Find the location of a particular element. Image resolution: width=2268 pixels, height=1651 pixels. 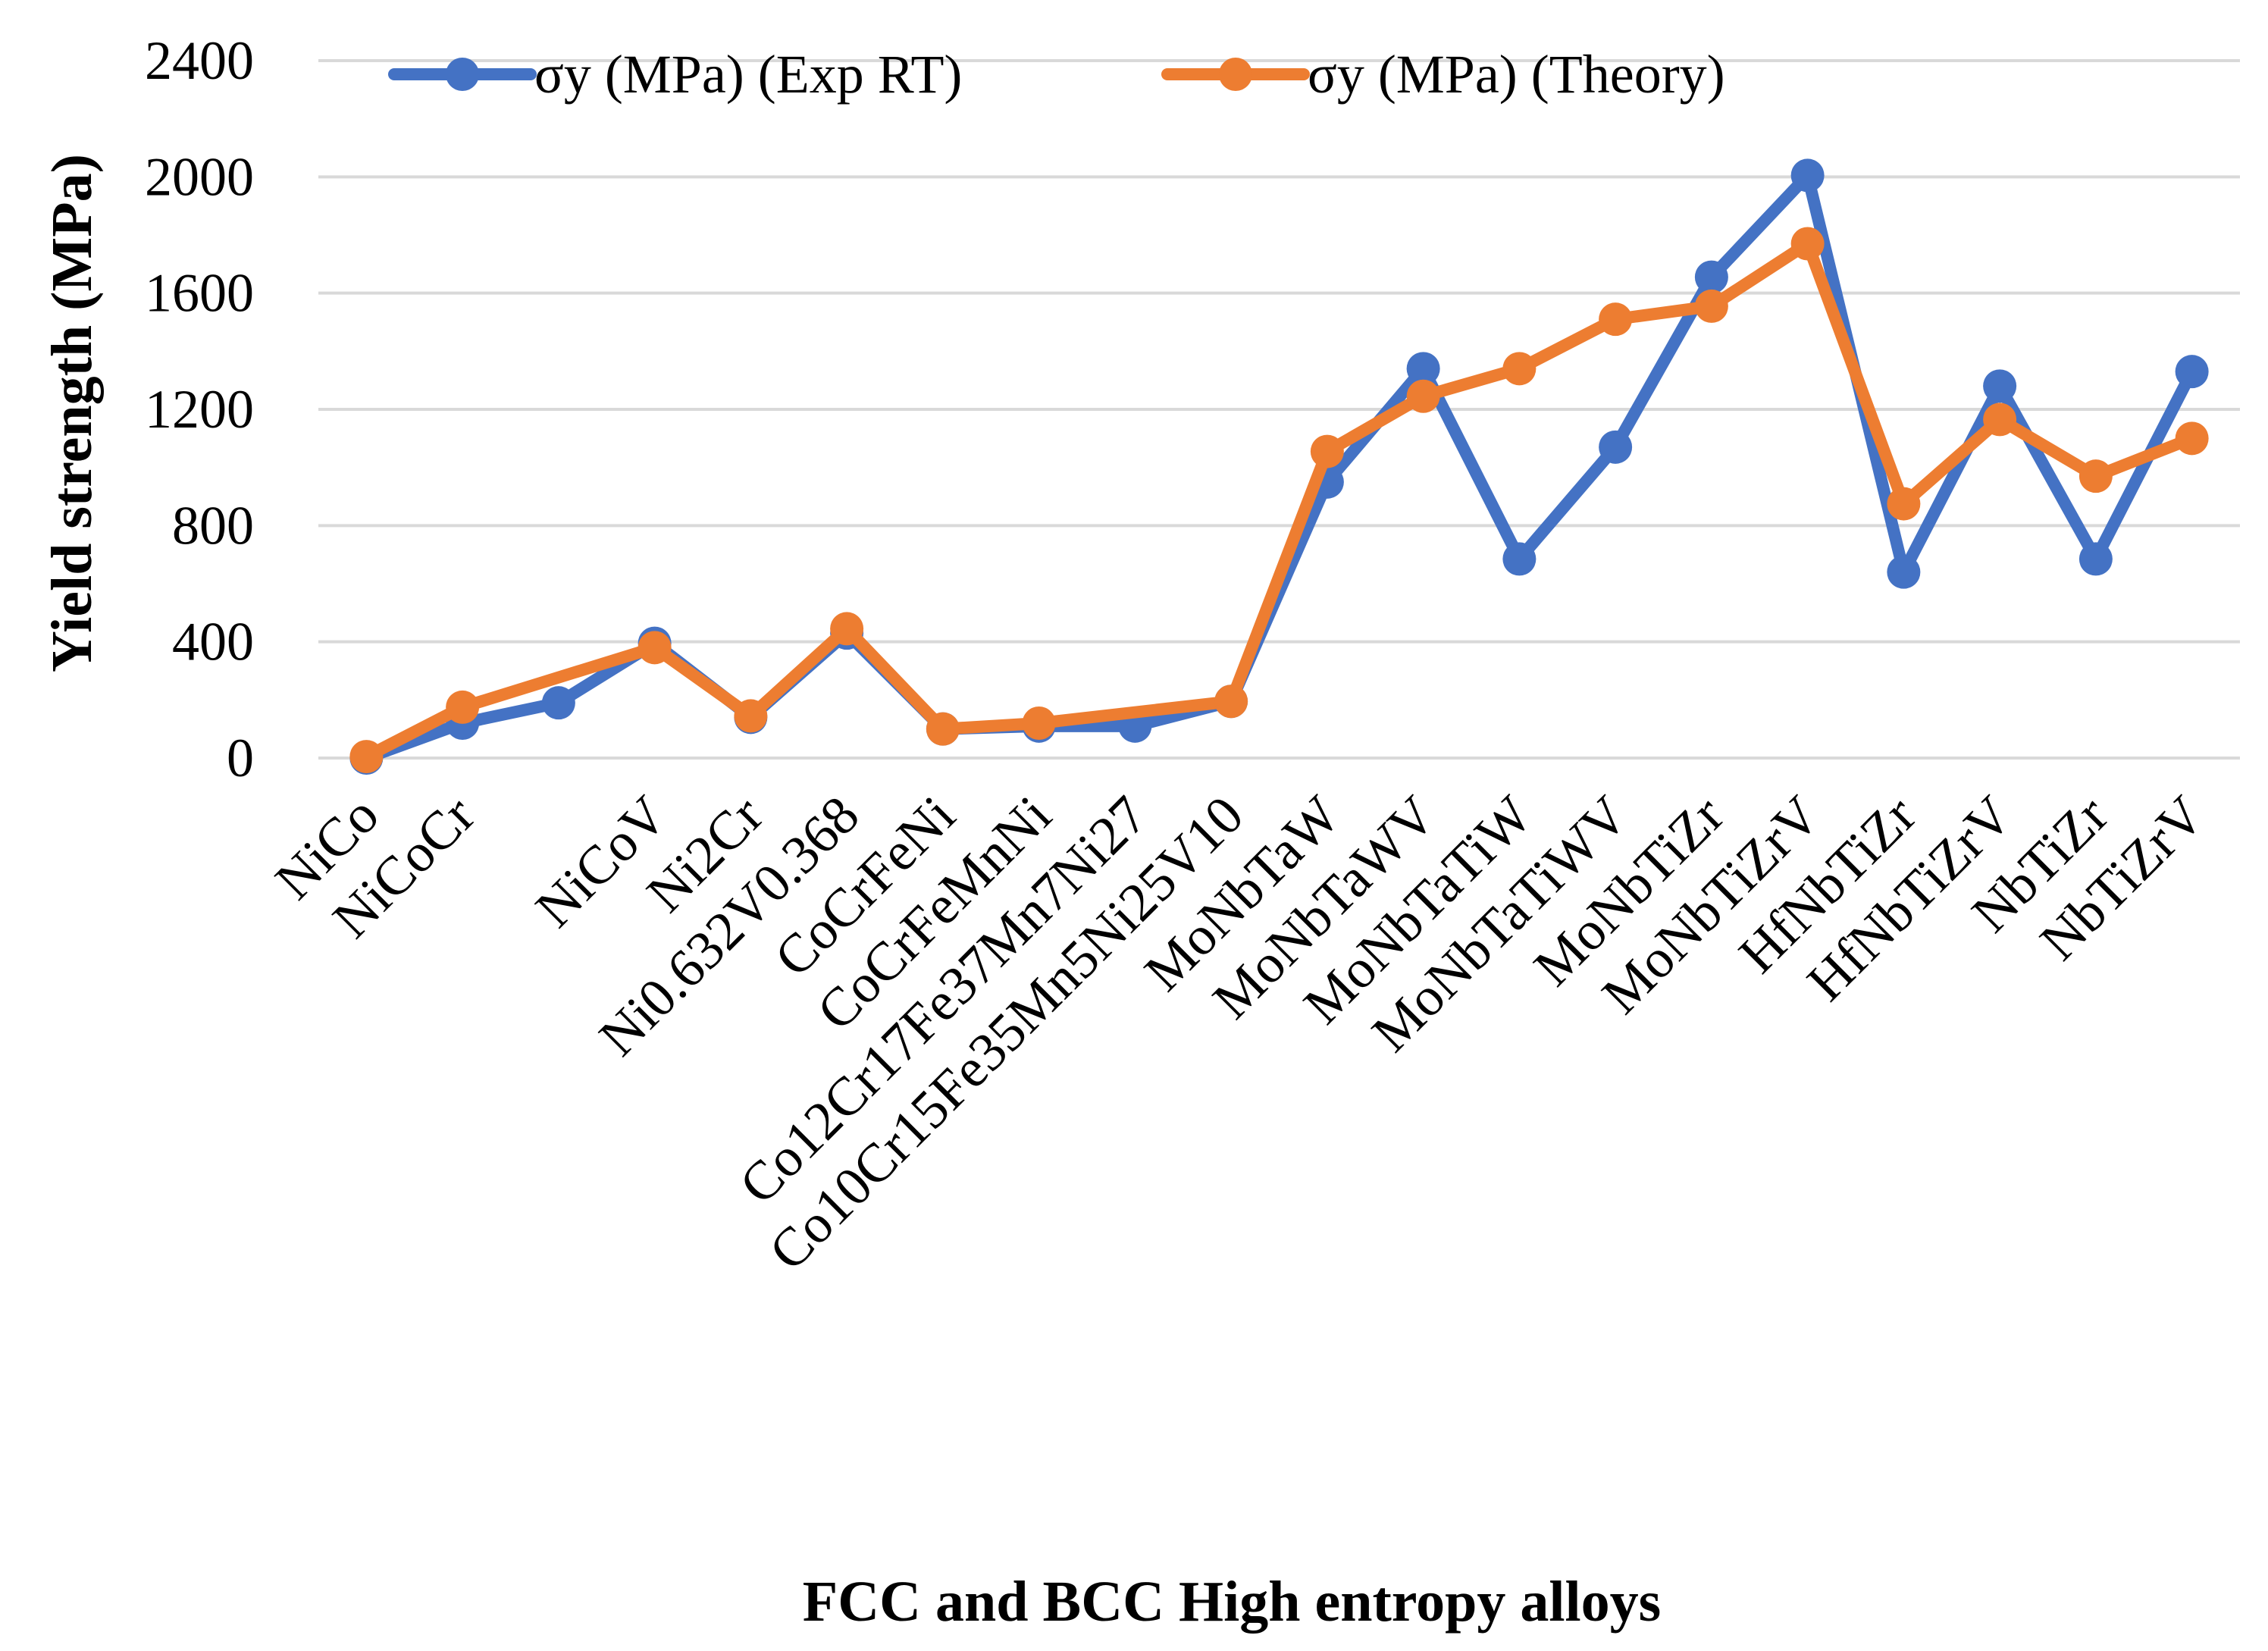

x-axis-title: FCC and BCC High entropy alloys is located at coordinates (1232, 1602).